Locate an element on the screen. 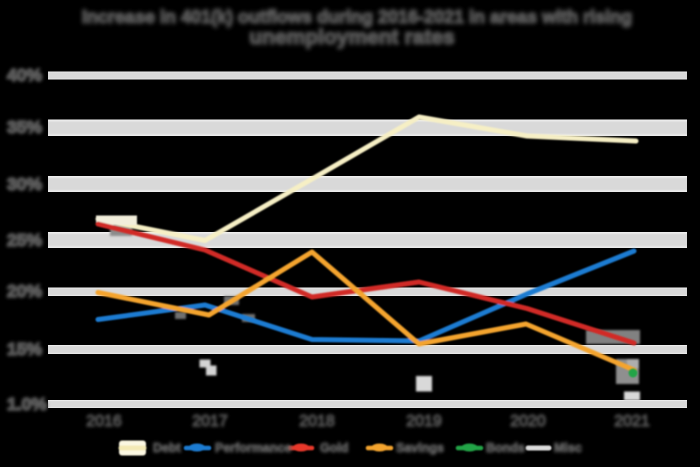 The image size is (700, 467). svg-text: 2018 is located at coordinates (317, 421).